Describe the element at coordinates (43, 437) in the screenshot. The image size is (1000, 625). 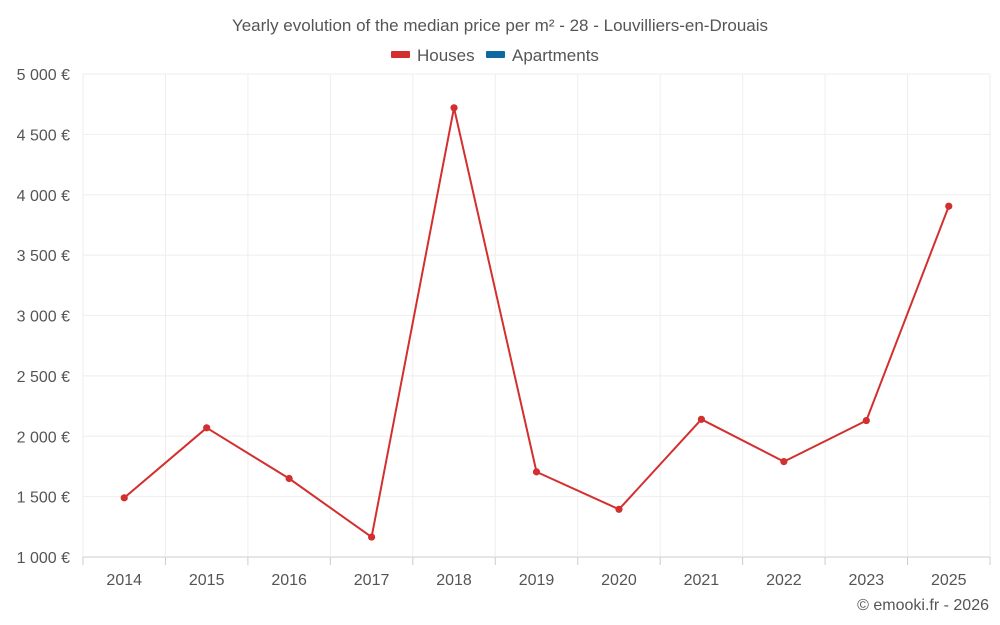
I see `y-tick-label: 2 000 €` at that location.